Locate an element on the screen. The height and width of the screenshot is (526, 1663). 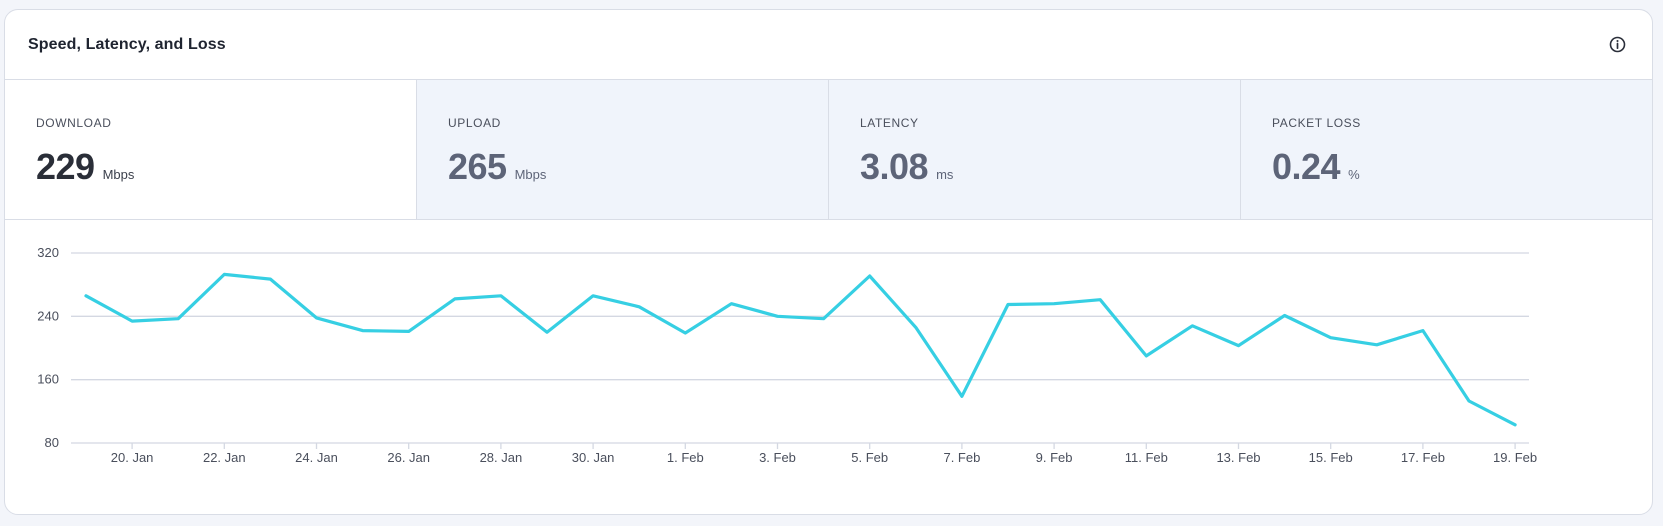
metric-value: 265 is located at coordinates (477, 166).